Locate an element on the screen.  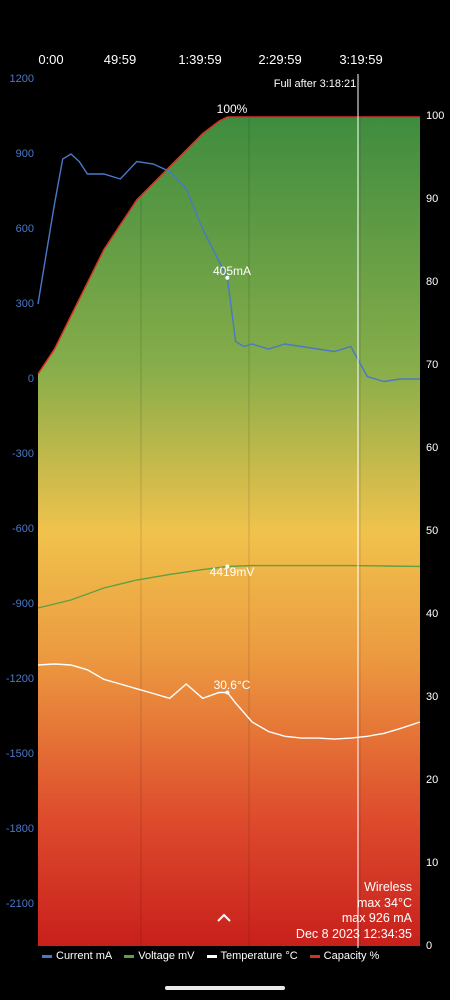
capacity-tick-label: 100 is located at coordinates (435, 116).